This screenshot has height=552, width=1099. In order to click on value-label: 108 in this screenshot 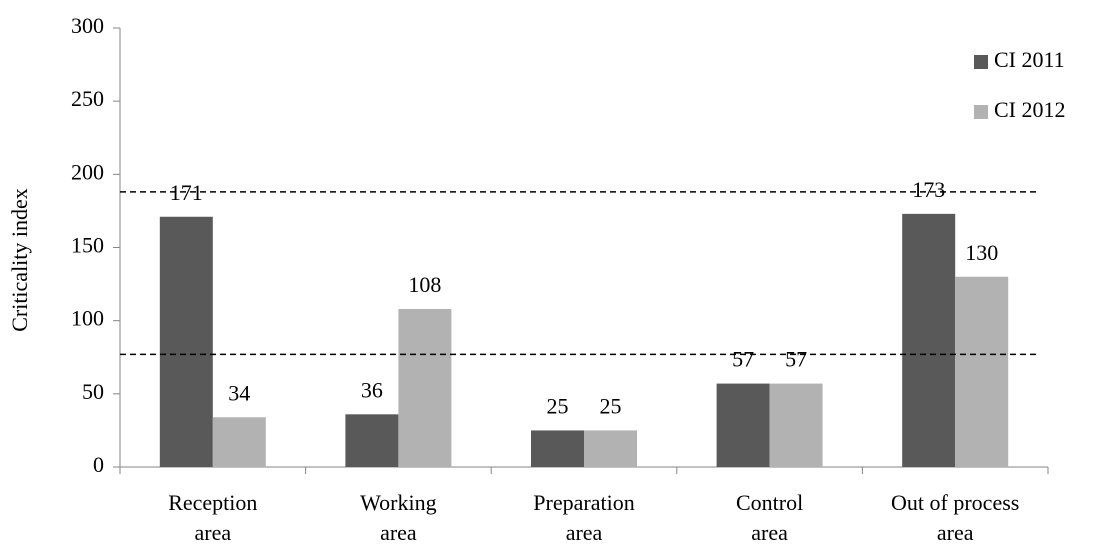, I will do `click(424, 284)`.